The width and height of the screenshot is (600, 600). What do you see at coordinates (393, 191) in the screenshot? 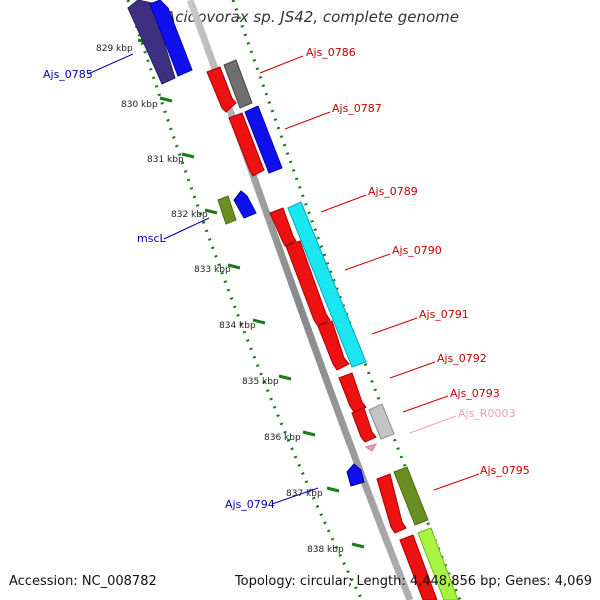
I see `gene-label-ajs-0789: Ajs_0789` at bounding box center [393, 191].